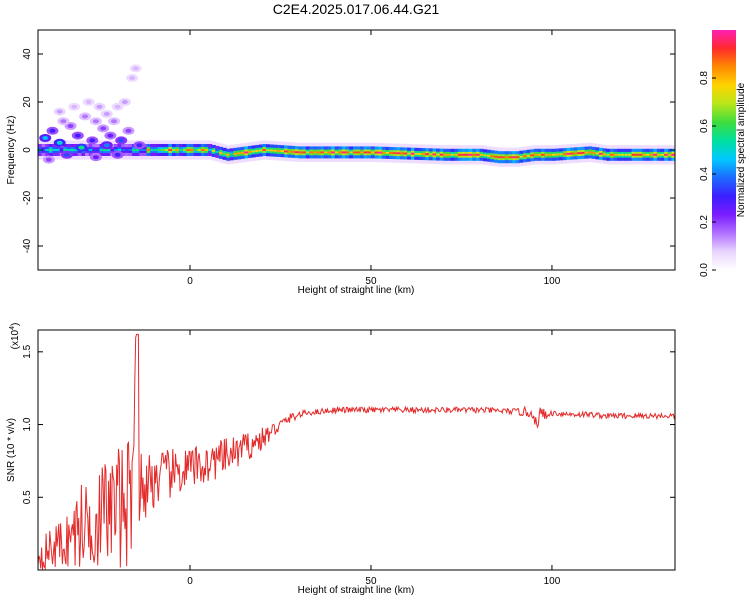  What do you see at coordinates (356, 290) in the screenshot?
I see `spectrogram-x-label: Height of straight line (km)` at bounding box center [356, 290].